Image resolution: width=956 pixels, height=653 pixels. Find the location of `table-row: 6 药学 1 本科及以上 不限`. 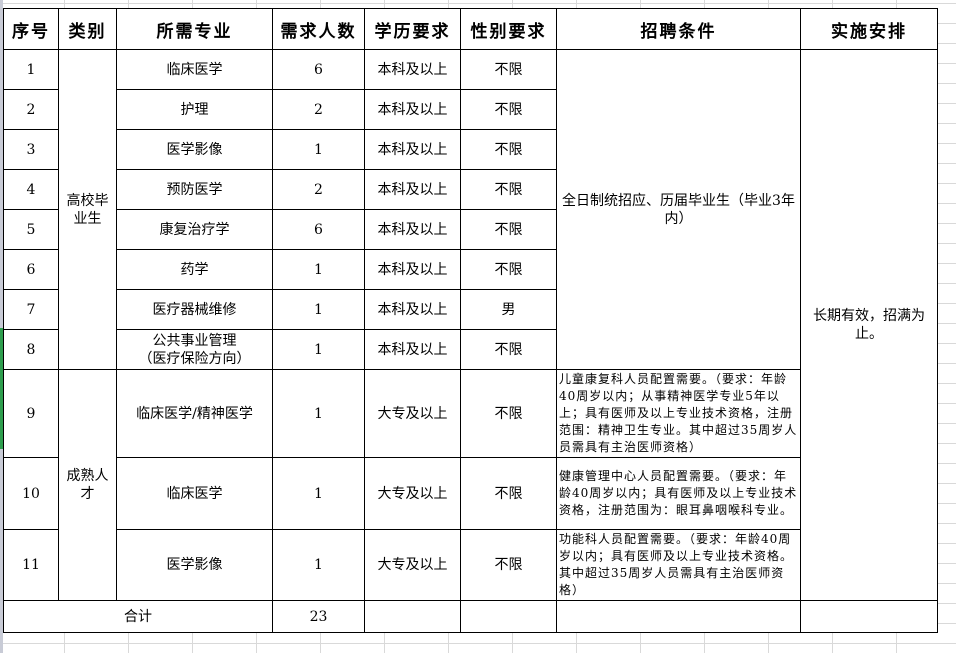

table-row: 6 药学 1 本科及以上 不限 is located at coordinates (470, 269).